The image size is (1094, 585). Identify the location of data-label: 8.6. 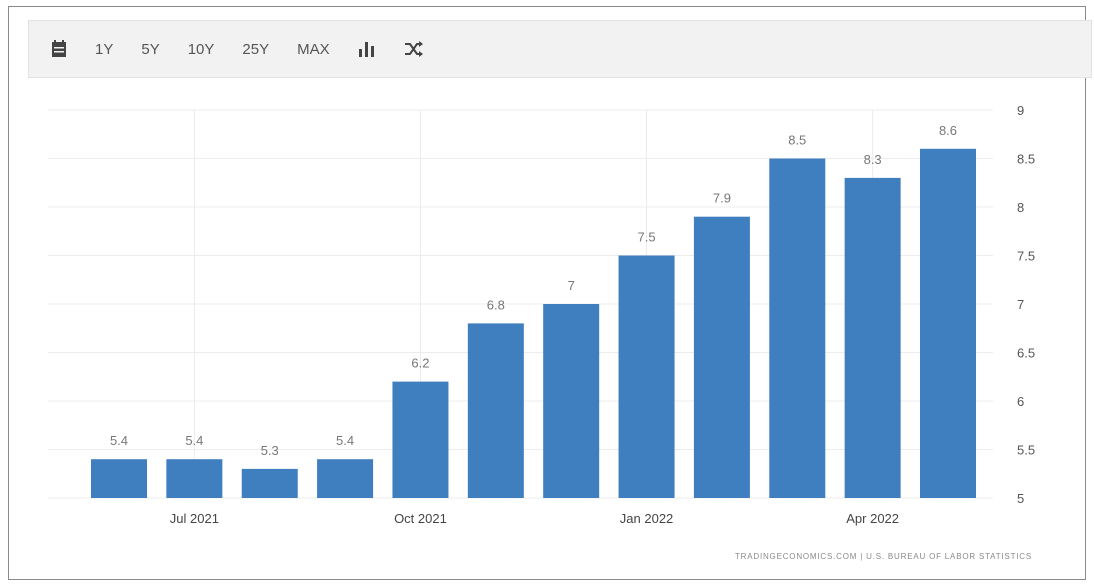
(948, 130).